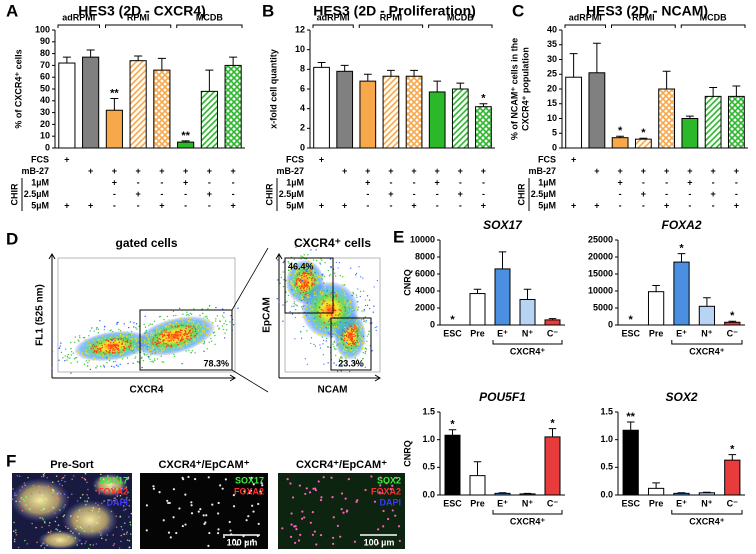  Describe the element at coordinates (554, 147) in the screenshot. I see `y-tick-label: 0` at that location.